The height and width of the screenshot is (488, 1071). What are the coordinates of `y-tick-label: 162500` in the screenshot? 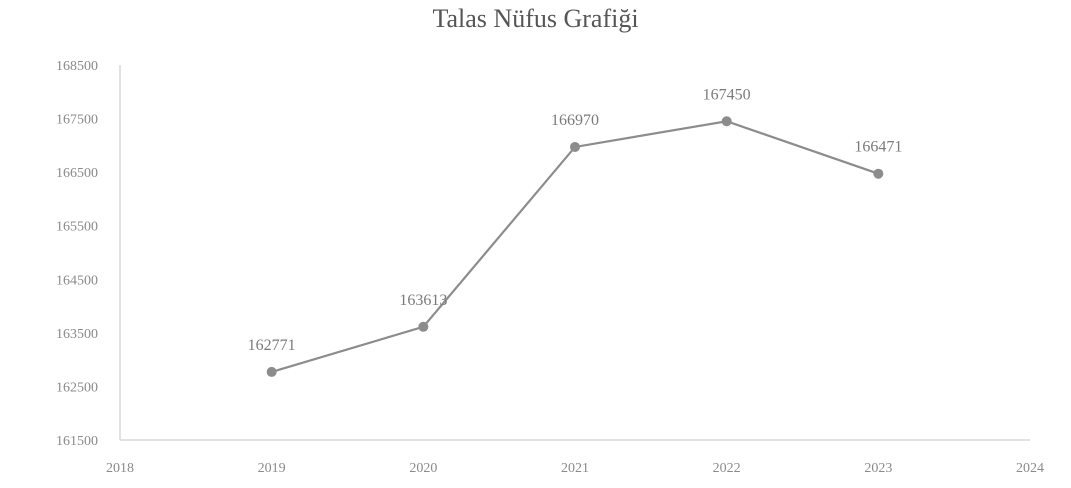 It's located at (77, 387).